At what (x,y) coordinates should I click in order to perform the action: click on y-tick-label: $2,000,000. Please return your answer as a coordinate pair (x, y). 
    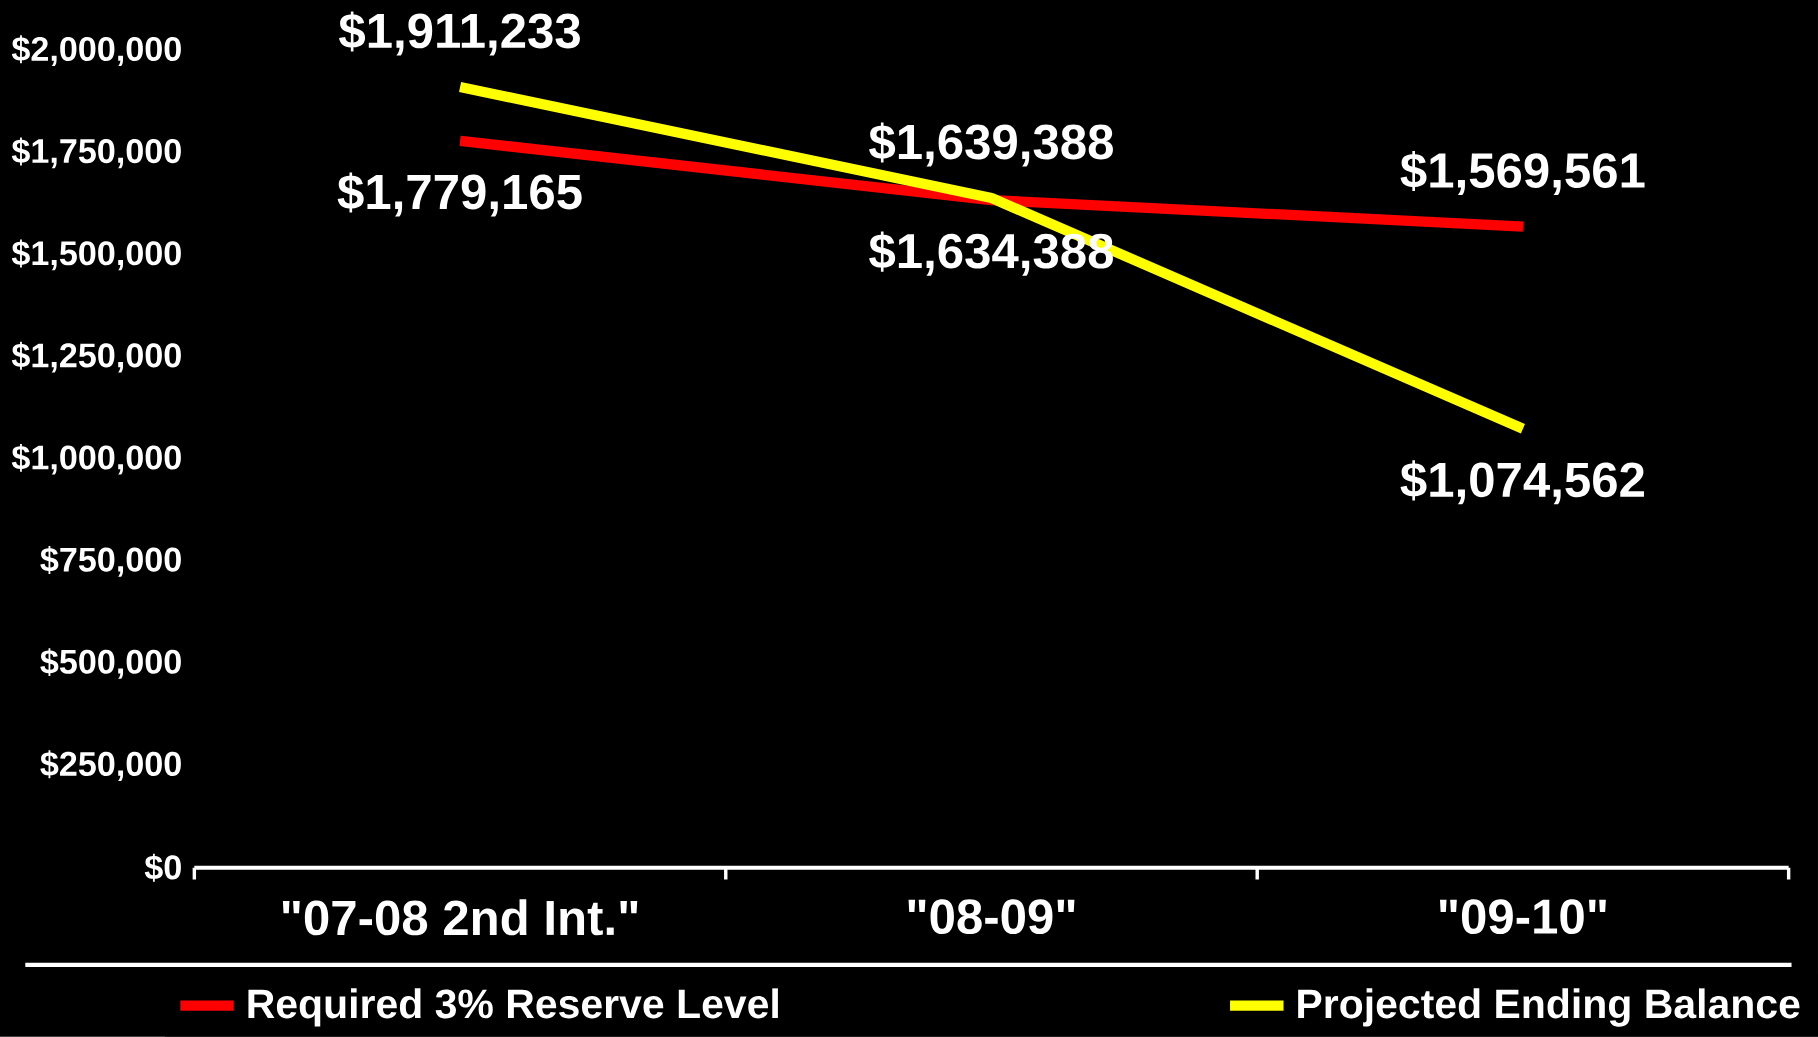
    Looking at the image, I should click on (96, 51).